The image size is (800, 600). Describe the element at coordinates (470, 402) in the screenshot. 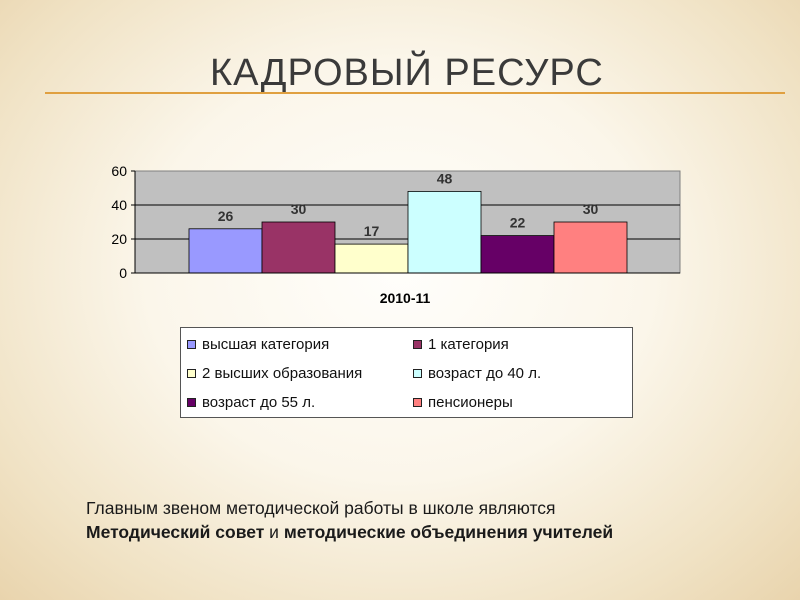

I see `legend-label: пенсионеры` at that location.